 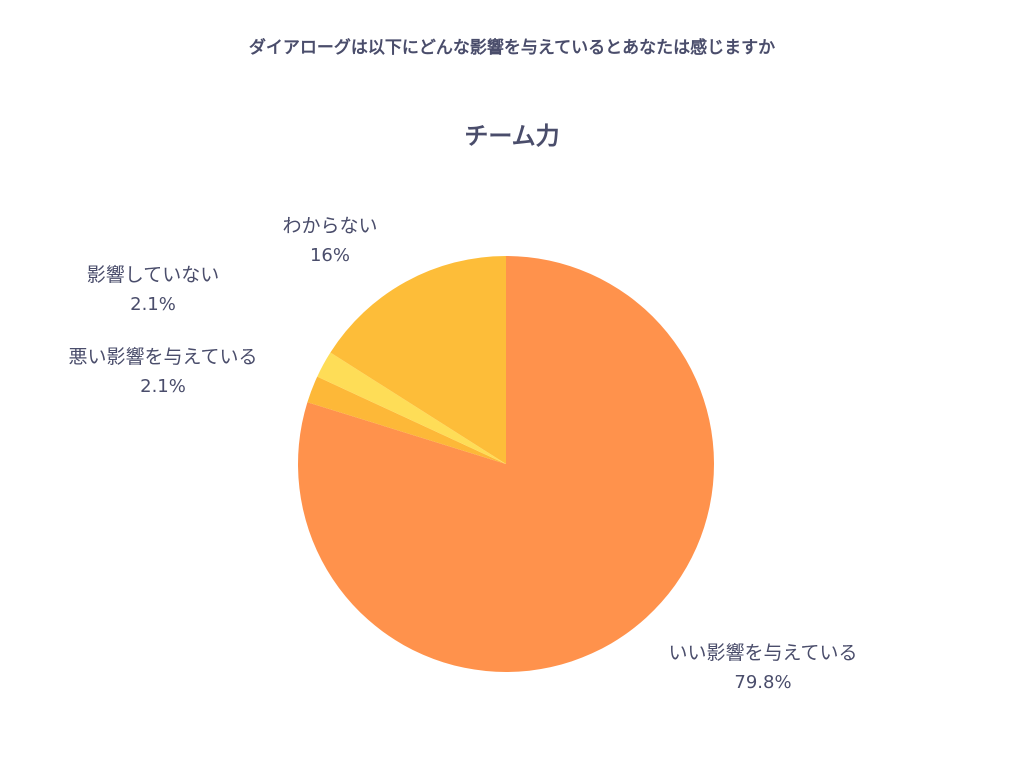 I want to click on slice-label-text: 悪い影響を与えている, so click(x=163, y=357).